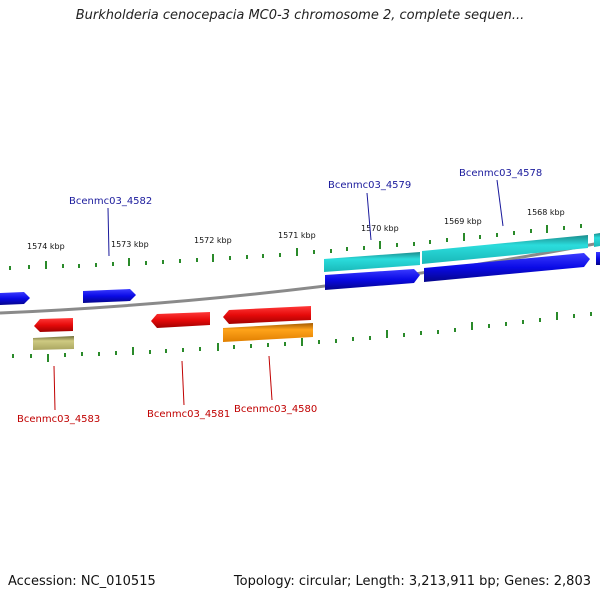 This screenshot has height=600, width=600. Describe the element at coordinates (546, 212) in the screenshot. I see `scale-label: 1568 kbp` at that location.